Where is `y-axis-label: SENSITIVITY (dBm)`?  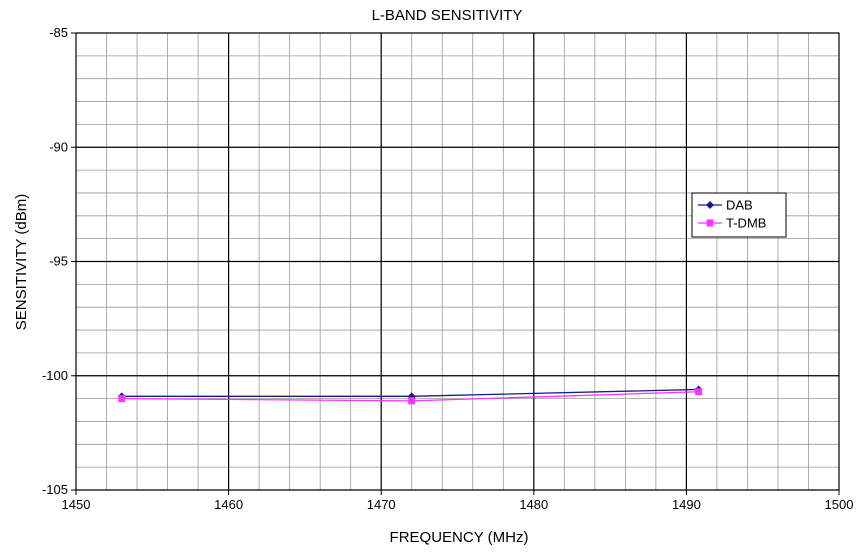
y-axis-label: SENSITIVITY (dBm) is located at coordinates (21, 262).